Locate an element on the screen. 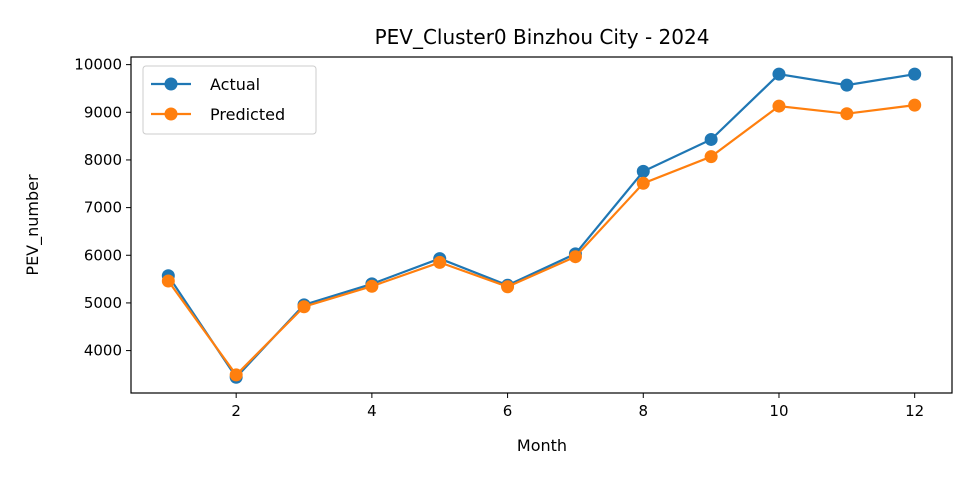  y-tick-label: 9000 is located at coordinates (103, 112).